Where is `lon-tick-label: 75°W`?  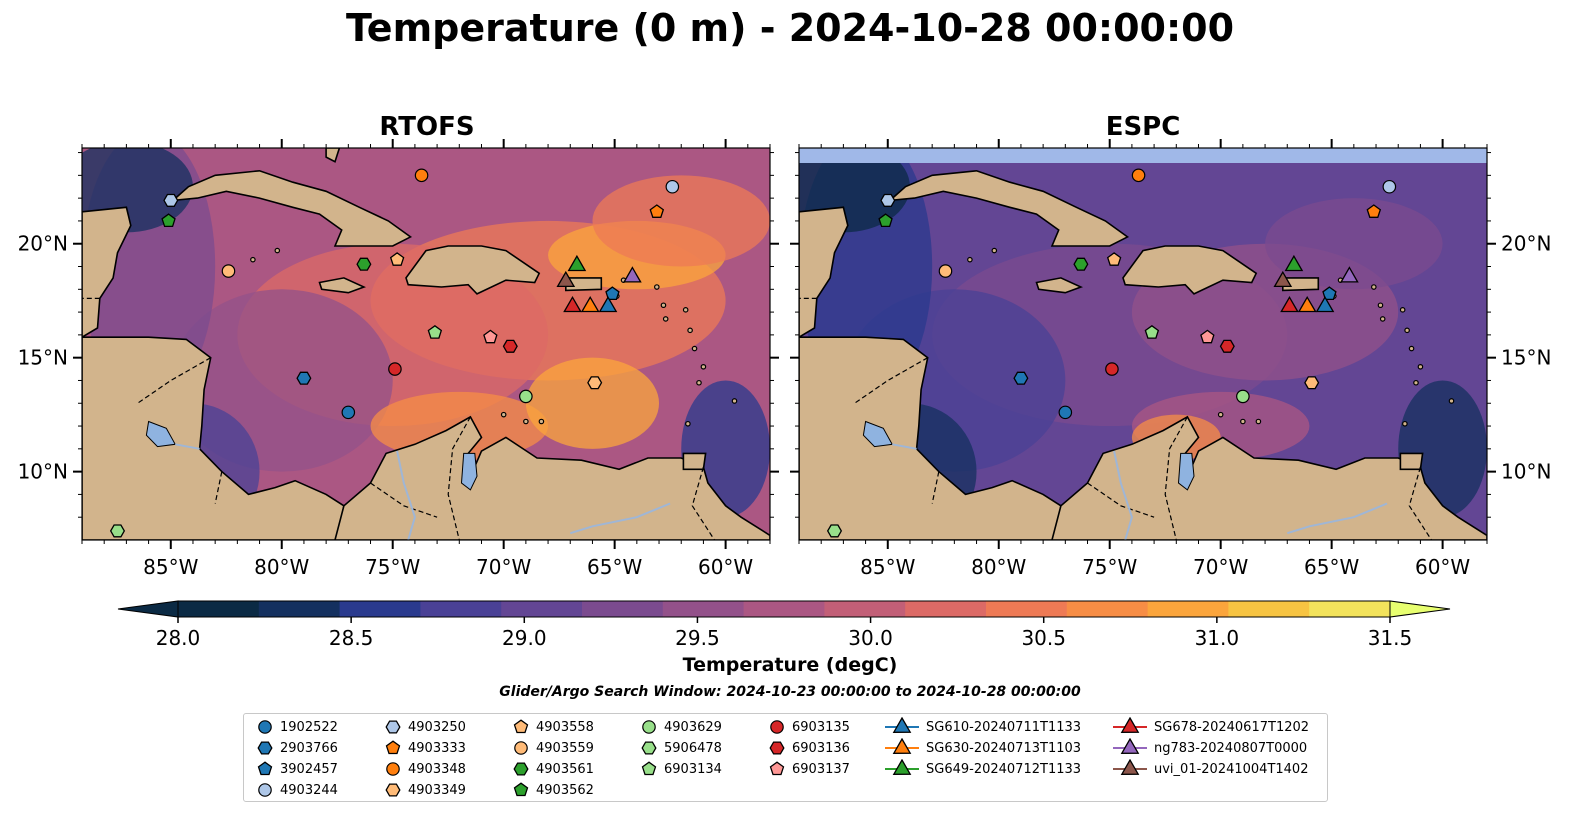 lon-tick-label: 75°W is located at coordinates (392, 567).